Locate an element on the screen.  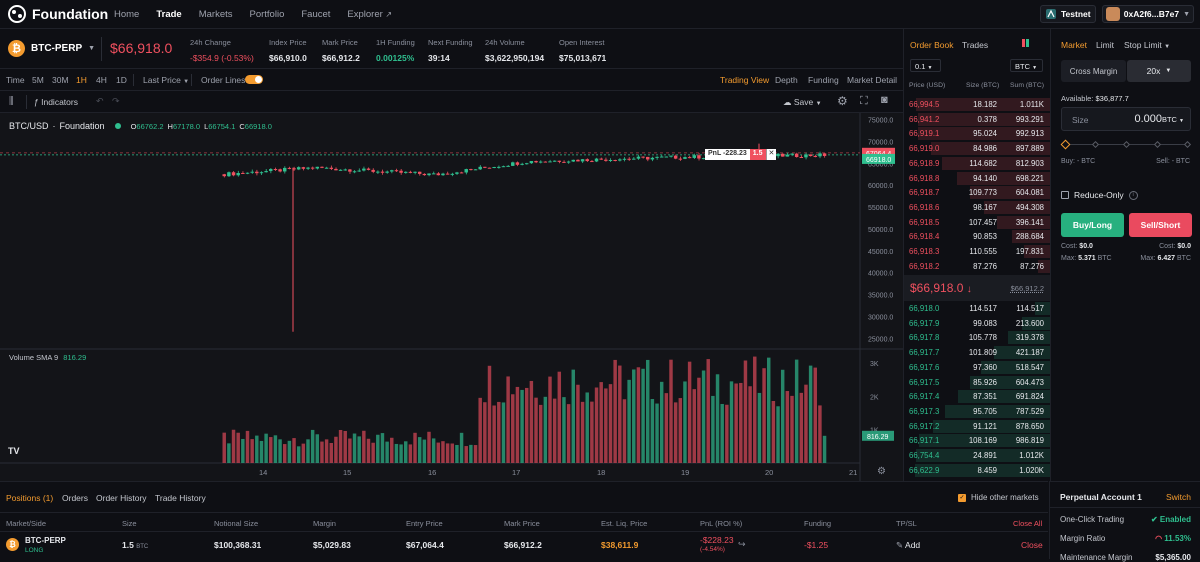
nav-markets: Markets is located at coordinates (215, 14).